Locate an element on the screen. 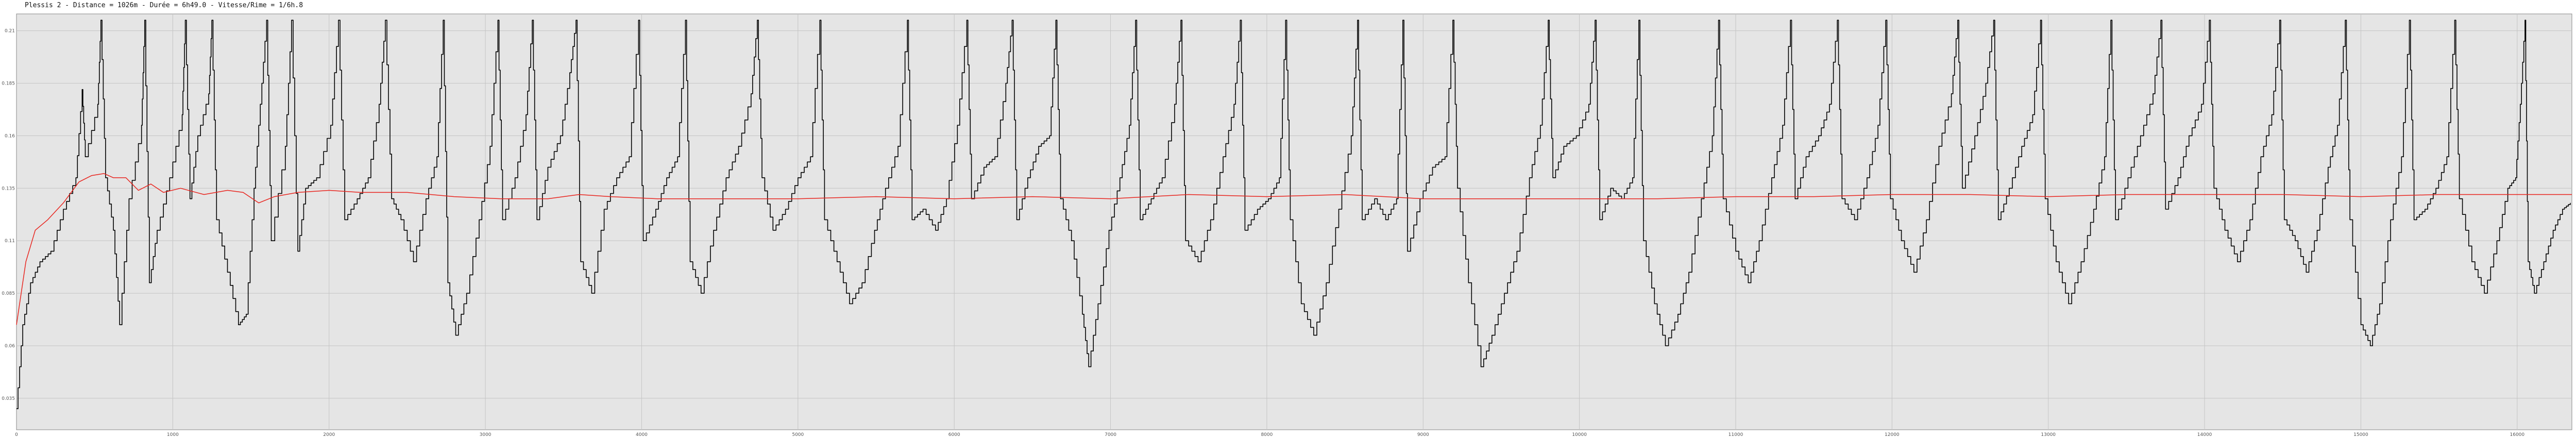  x-tick-label: 3000 is located at coordinates (486, 434).